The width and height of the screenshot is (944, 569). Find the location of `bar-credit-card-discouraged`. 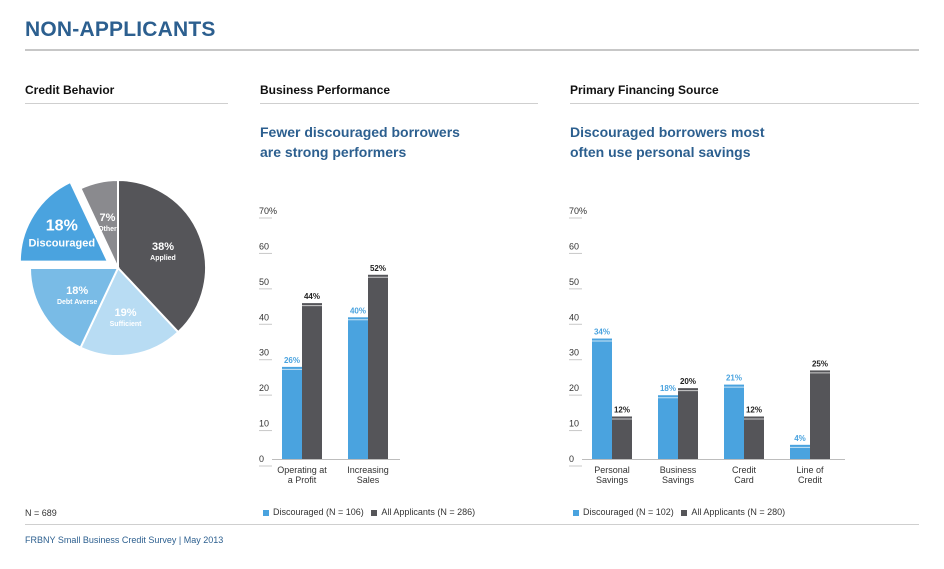

bar-credit-card-discouraged is located at coordinates (734, 421).